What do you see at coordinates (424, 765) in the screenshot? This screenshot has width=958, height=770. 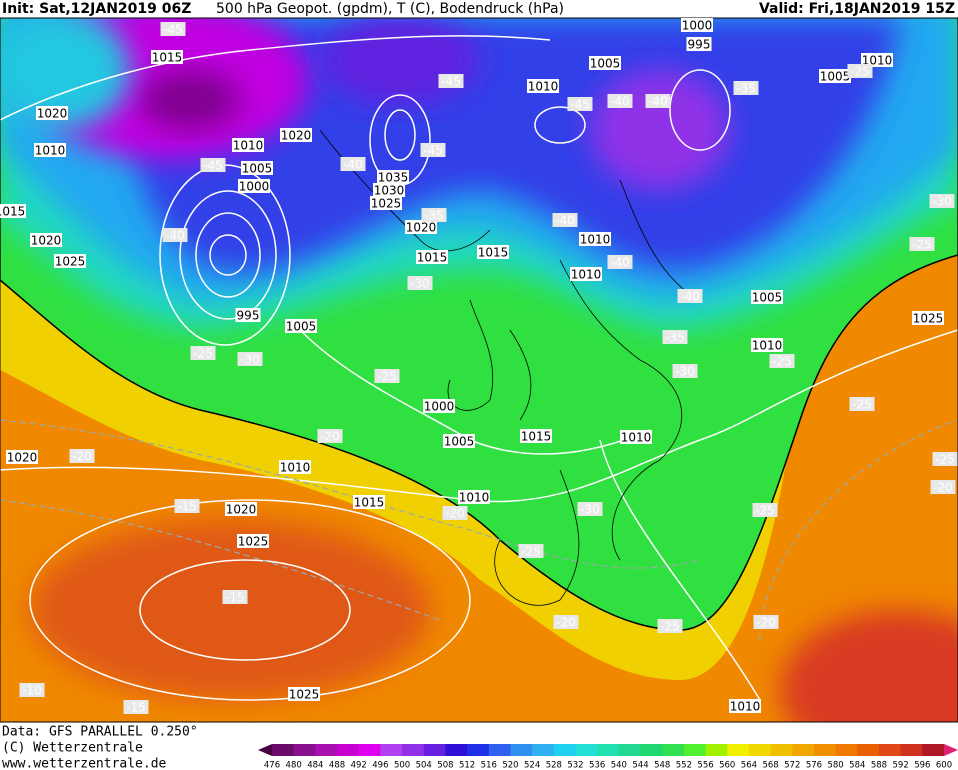 I see `colorbar-label: 504` at bounding box center [424, 765].